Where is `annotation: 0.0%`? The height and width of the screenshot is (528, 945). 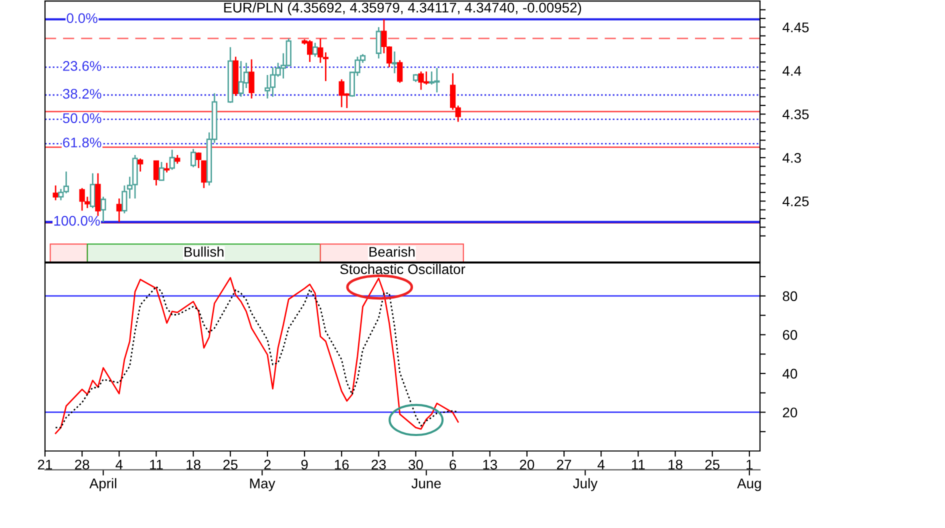
annotation: 0.0% is located at coordinates (82, 18).